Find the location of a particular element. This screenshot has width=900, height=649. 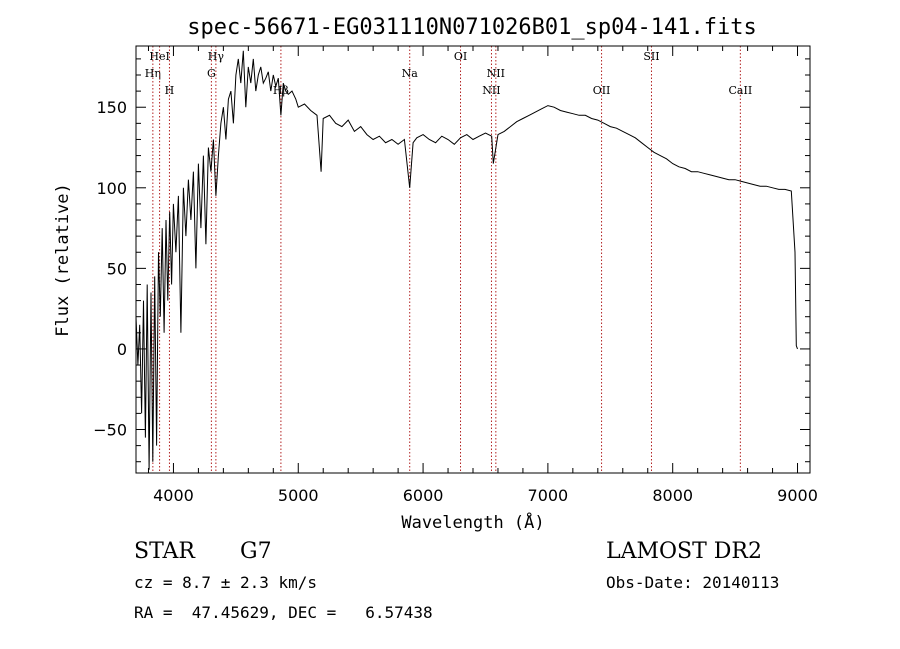

line-marker-label-3: G is located at coordinates (211, 73).